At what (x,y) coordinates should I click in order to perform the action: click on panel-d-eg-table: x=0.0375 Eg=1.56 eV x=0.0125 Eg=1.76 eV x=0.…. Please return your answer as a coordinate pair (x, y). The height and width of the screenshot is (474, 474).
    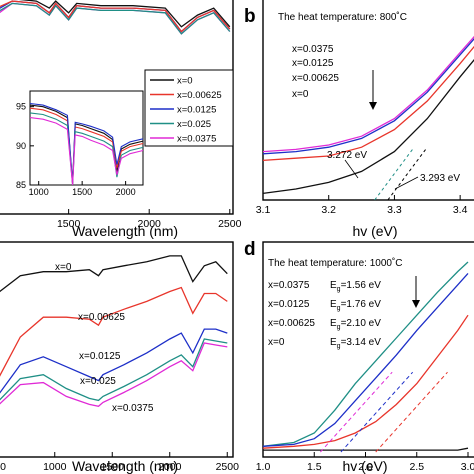
    Looking at the image, I should click on (324, 315).